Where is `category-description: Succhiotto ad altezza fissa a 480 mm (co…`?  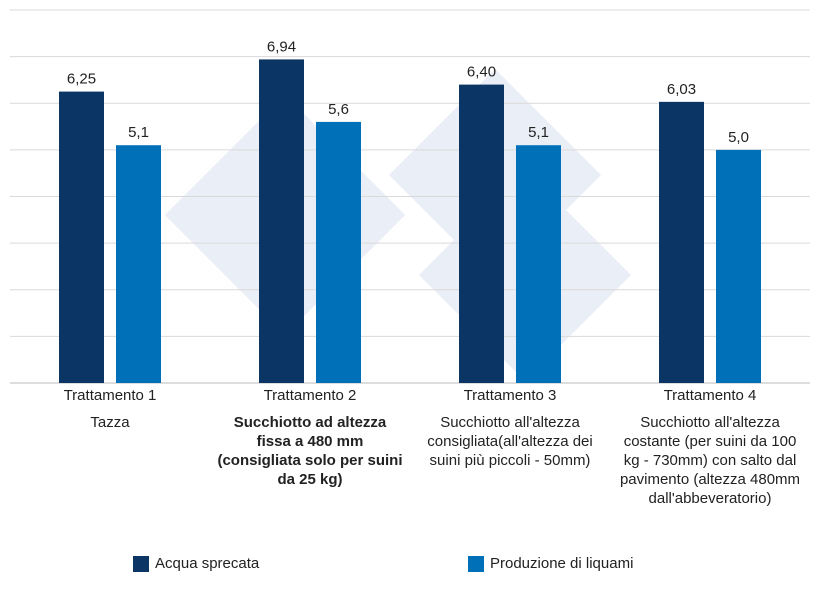
category-description: Succhiotto ad altezza fissa a 480 mm (co… is located at coordinates (310, 451).